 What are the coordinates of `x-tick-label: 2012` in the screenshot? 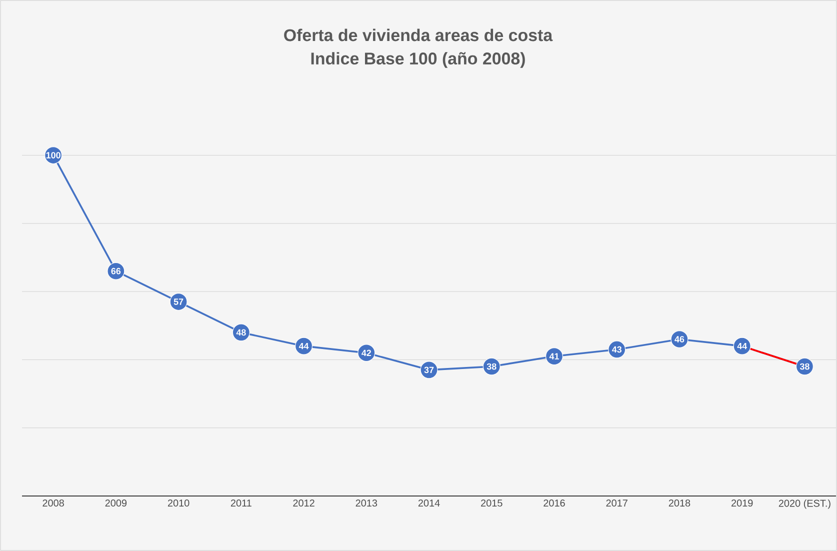 It's located at (303, 503).